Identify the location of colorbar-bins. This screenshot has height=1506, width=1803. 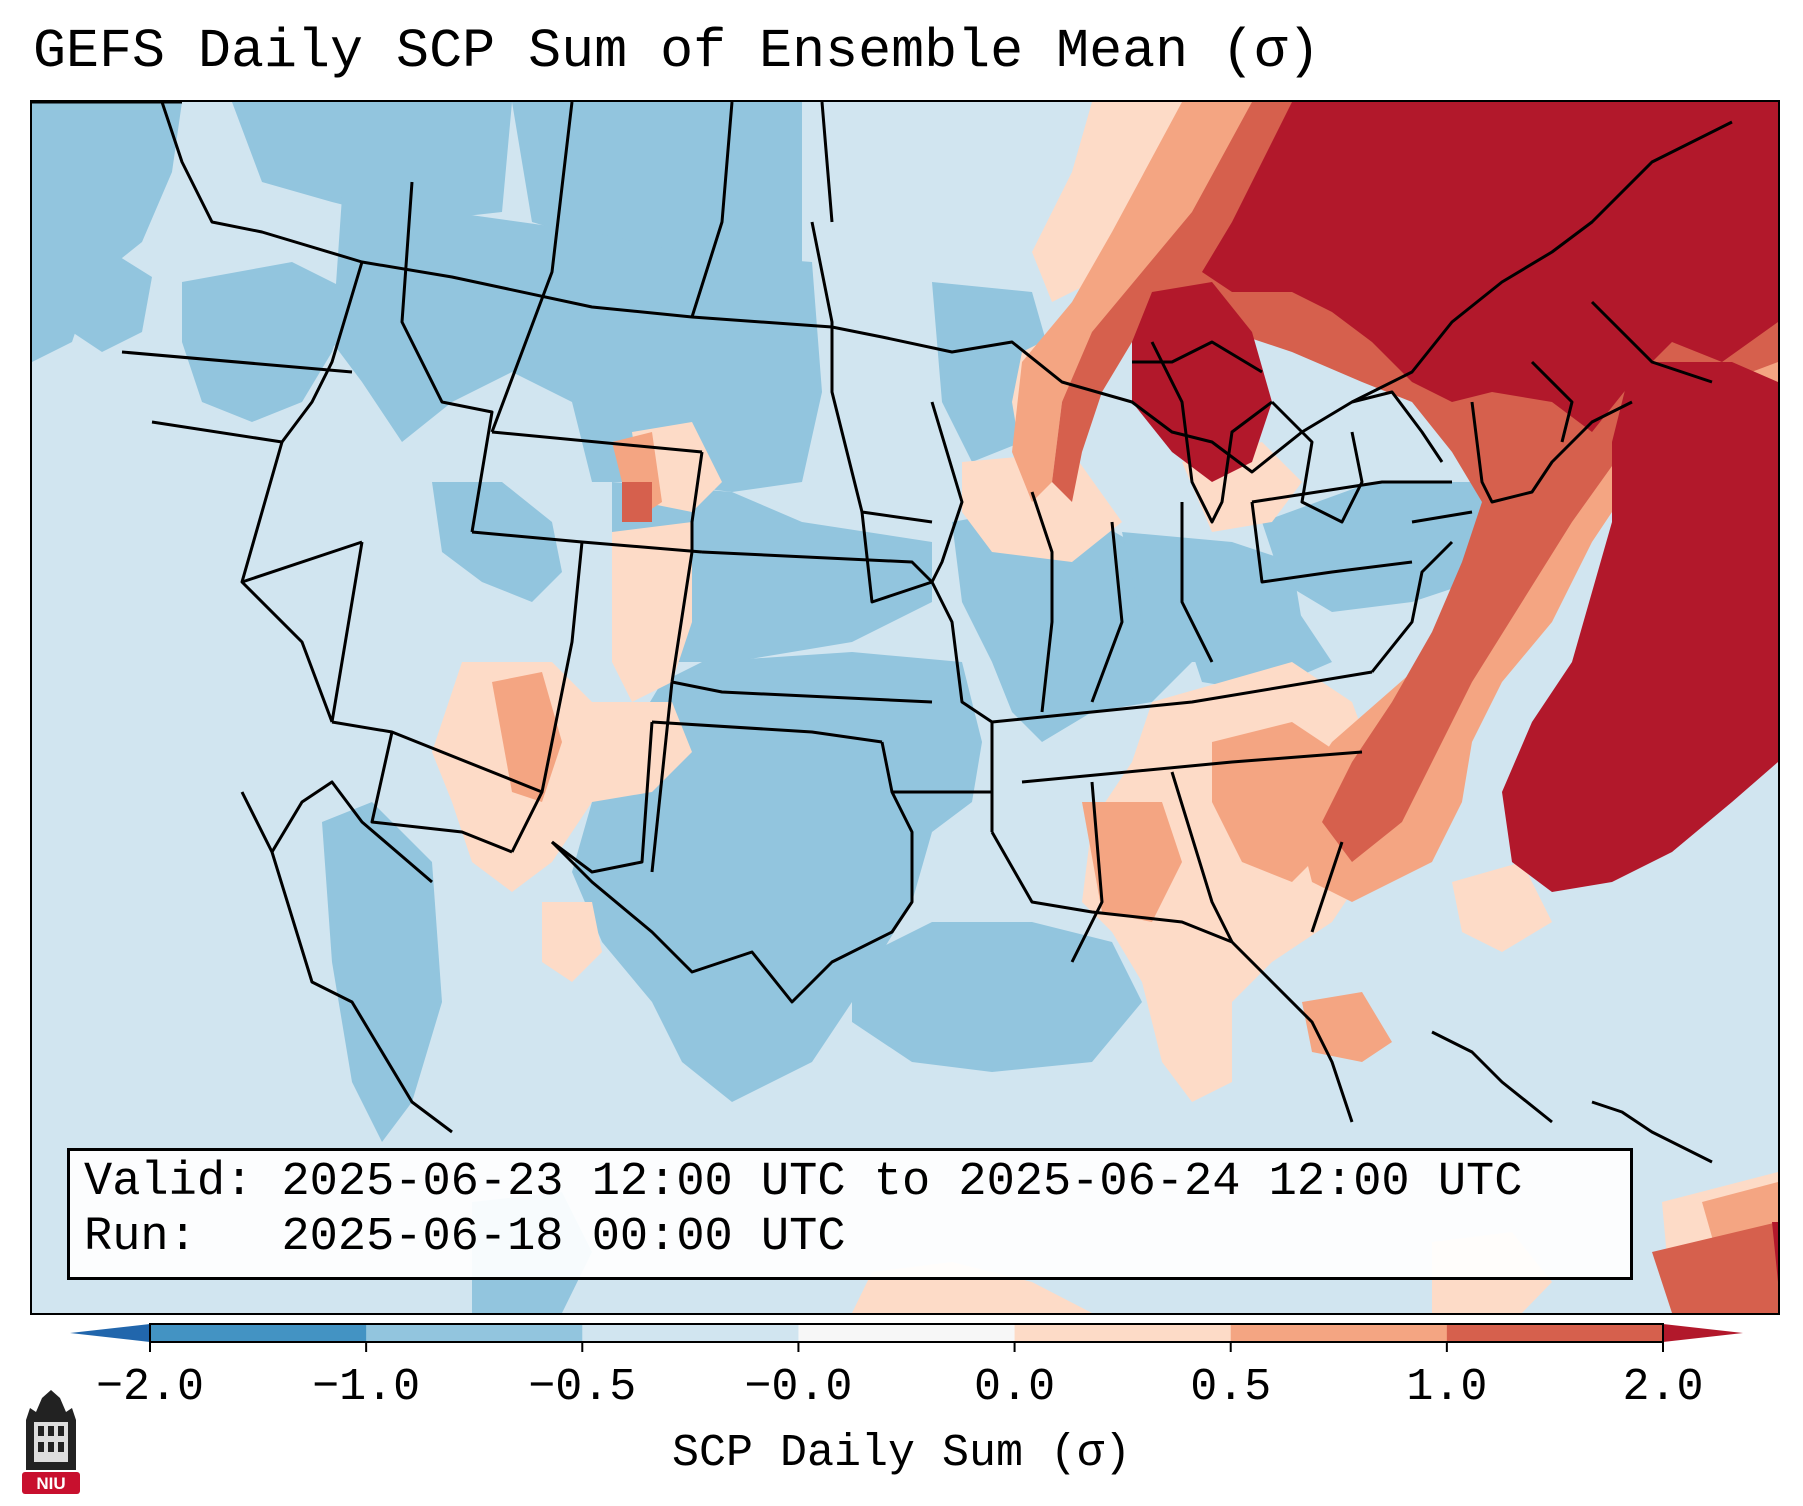
(907, 1333).